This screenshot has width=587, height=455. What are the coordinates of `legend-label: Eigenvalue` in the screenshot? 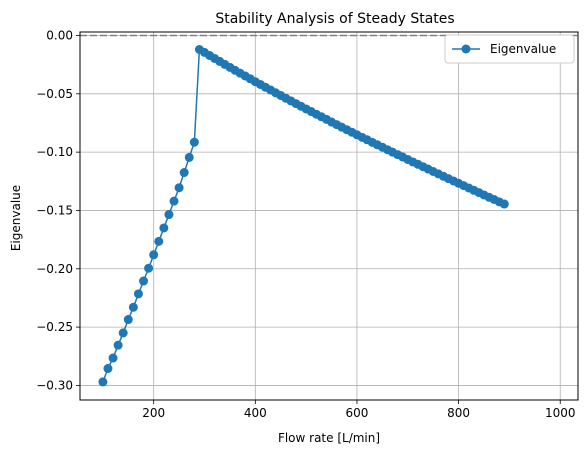 It's located at (523, 49).